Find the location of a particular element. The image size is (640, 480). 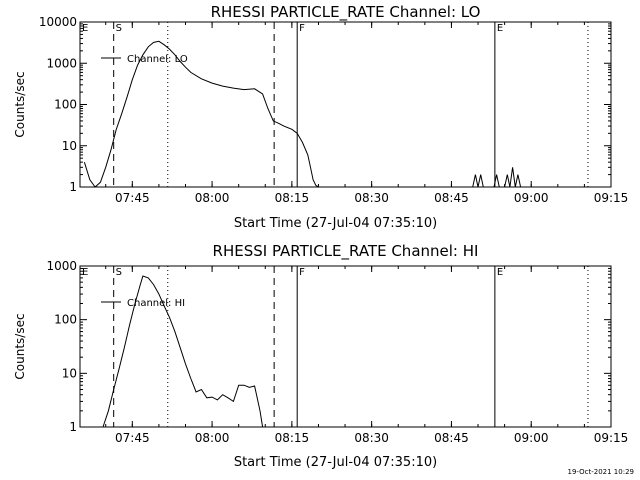

chart-2-y-tick-label: 10 is located at coordinates (69, 373).